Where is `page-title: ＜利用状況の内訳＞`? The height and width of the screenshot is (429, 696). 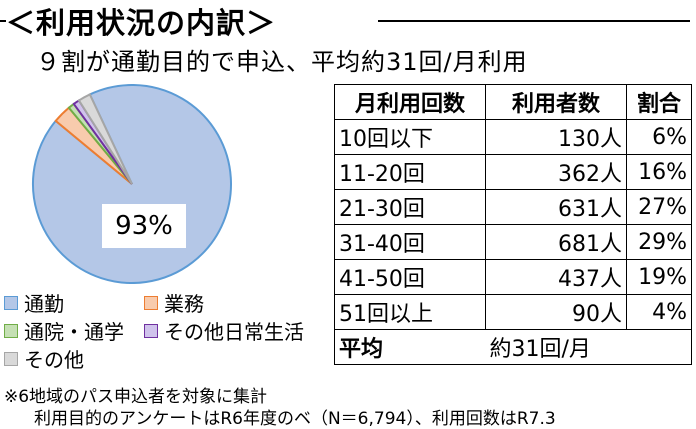
page-title: ＜利用状況の内訳＞ is located at coordinates (141, 23).